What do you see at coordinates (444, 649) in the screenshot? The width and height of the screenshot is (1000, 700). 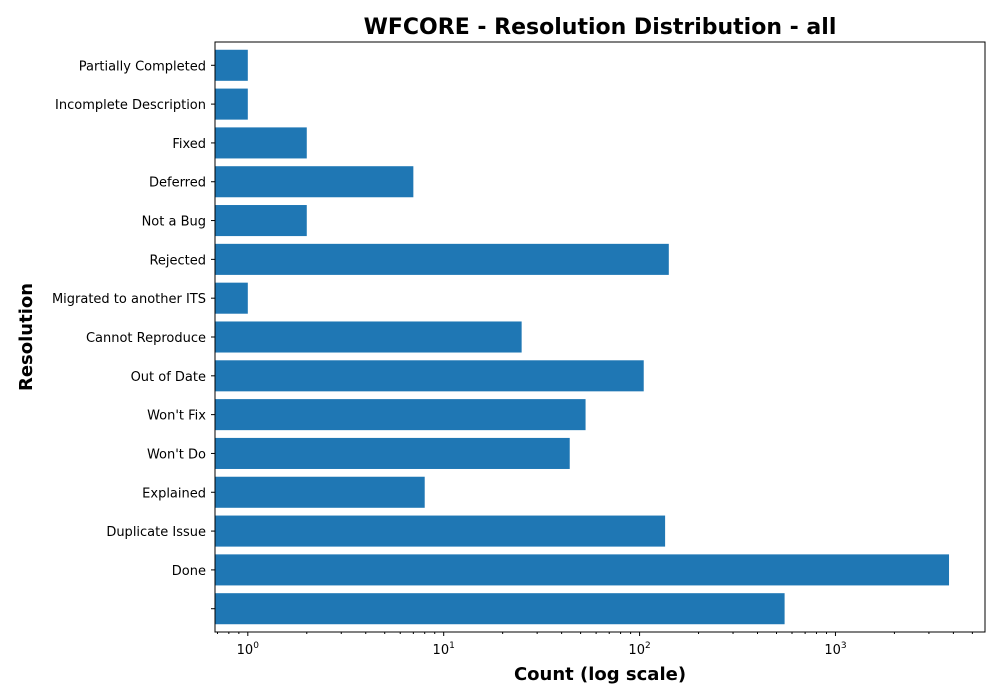 I see `x-tick-label: 10¹` at bounding box center [444, 649].